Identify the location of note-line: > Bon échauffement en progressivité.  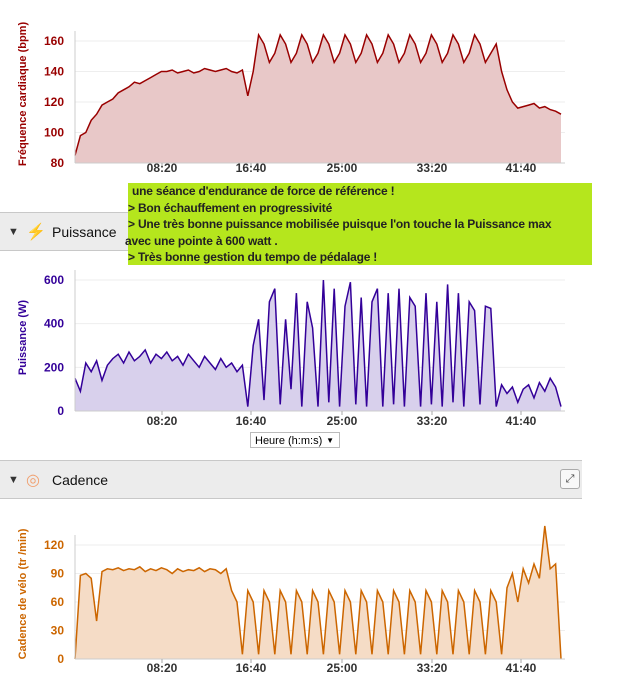
(230, 207).